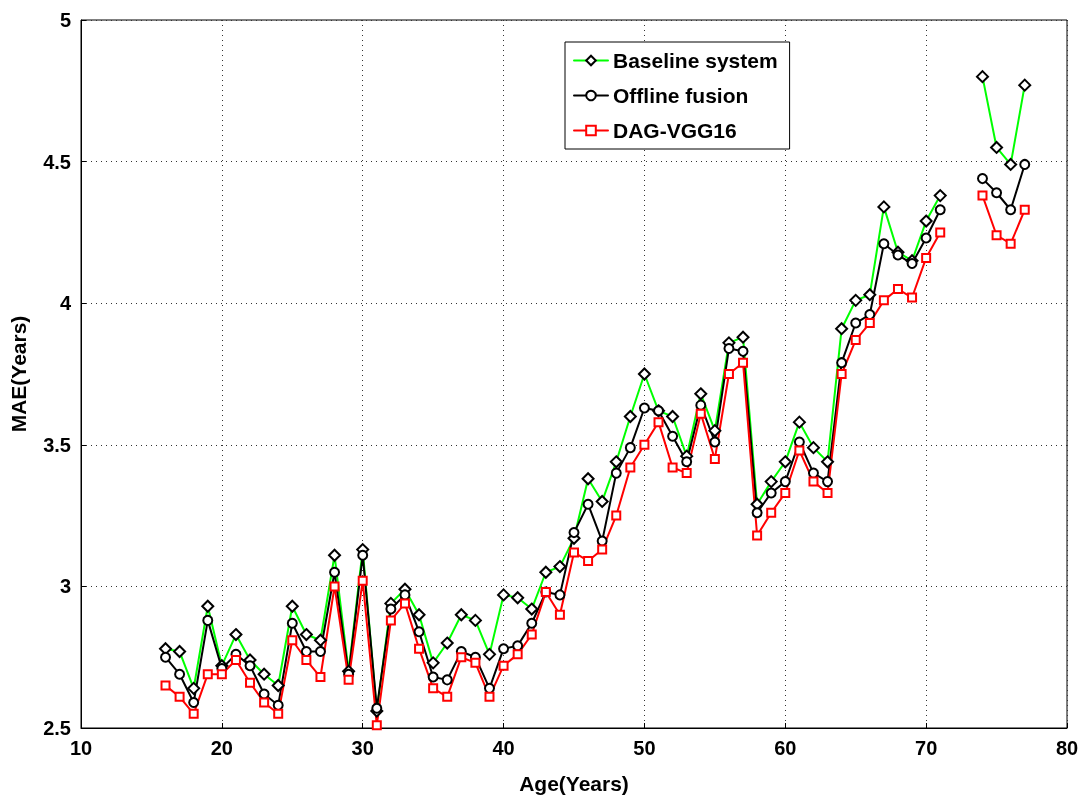 The height and width of the screenshot is (805, 1089). What do you see at coordinates (503, 748) in the screenshot?
I see `x-tick-label: 40` at bounding box center [503, 748].